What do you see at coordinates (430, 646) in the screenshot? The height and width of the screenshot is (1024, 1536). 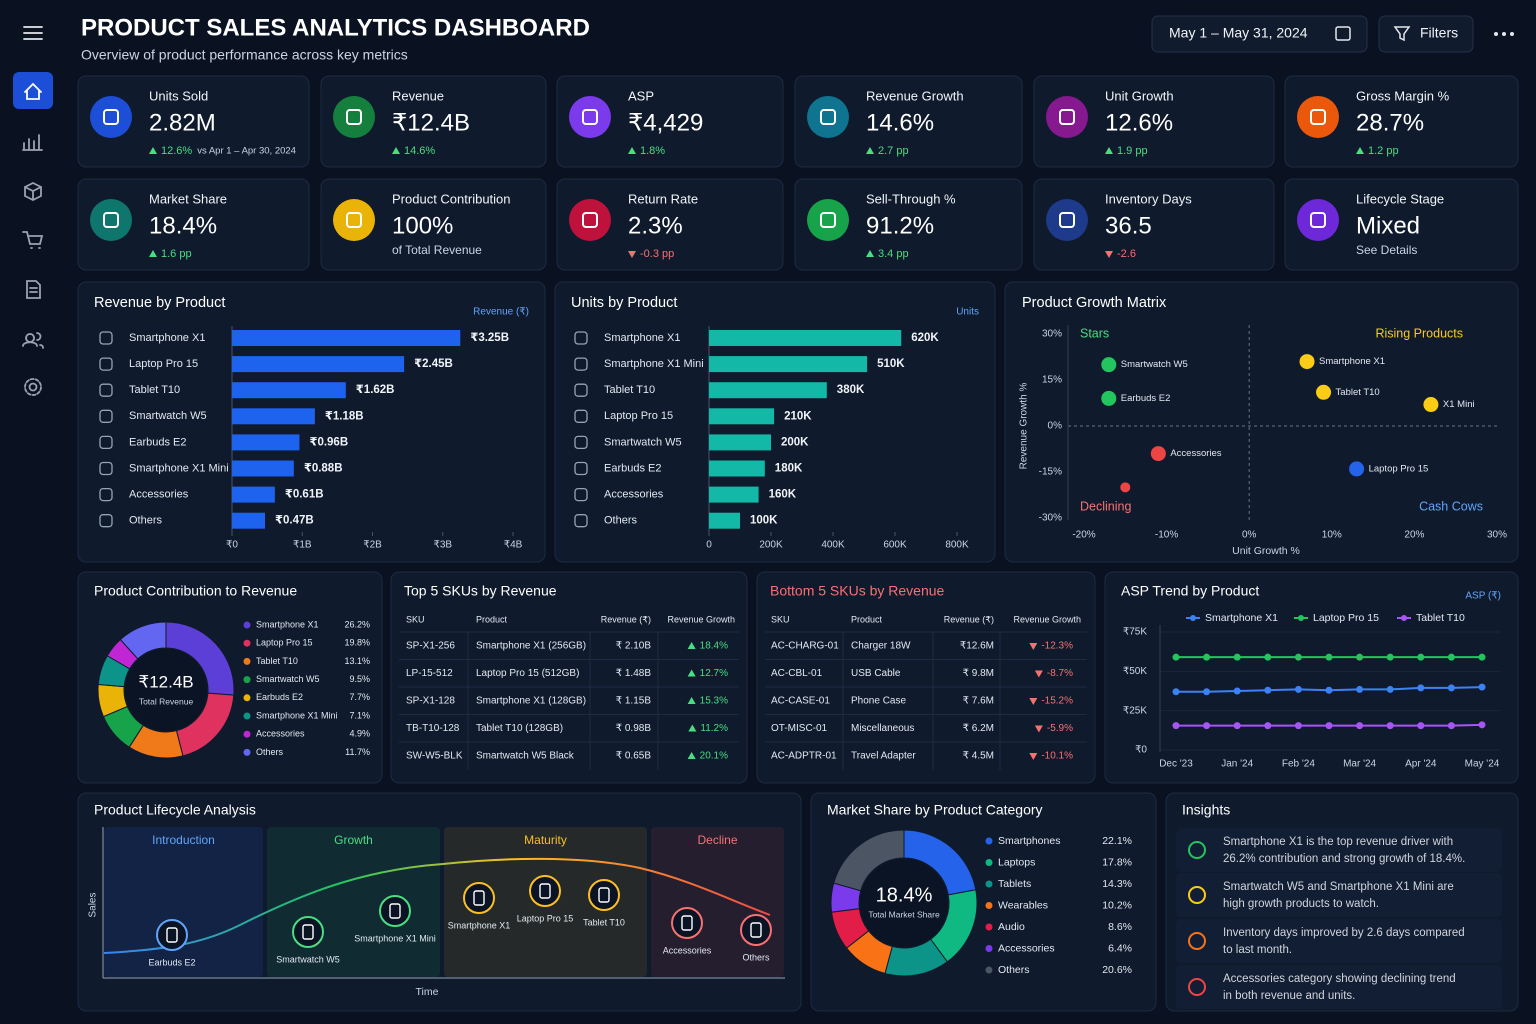 I see `cell: SP-X1-256` at bounding box center [430, 646].